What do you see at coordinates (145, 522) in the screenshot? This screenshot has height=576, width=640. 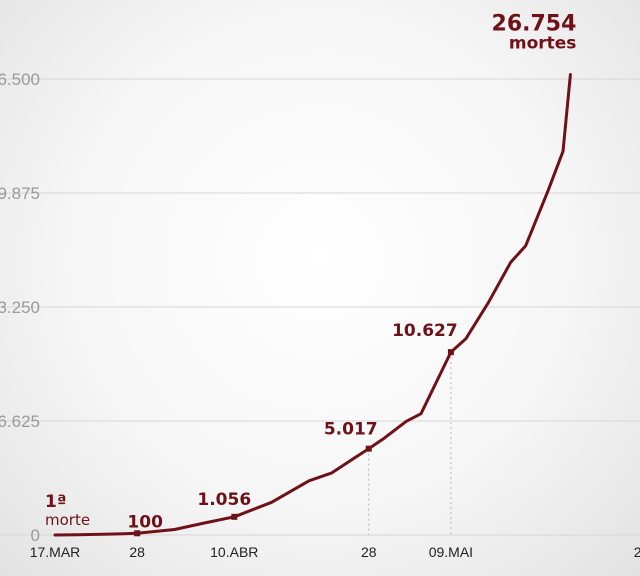 I see `data-label: 100` at bounding box center [145, 522].